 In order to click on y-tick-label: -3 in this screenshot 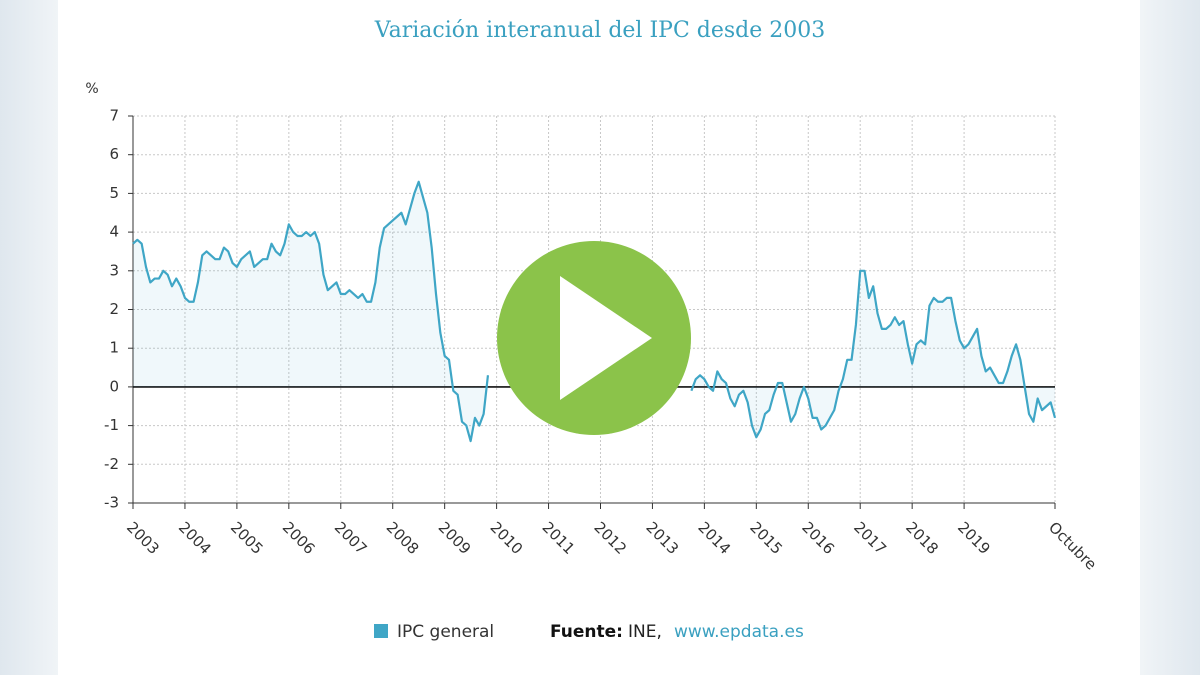, I will do `click(111, 503)`.